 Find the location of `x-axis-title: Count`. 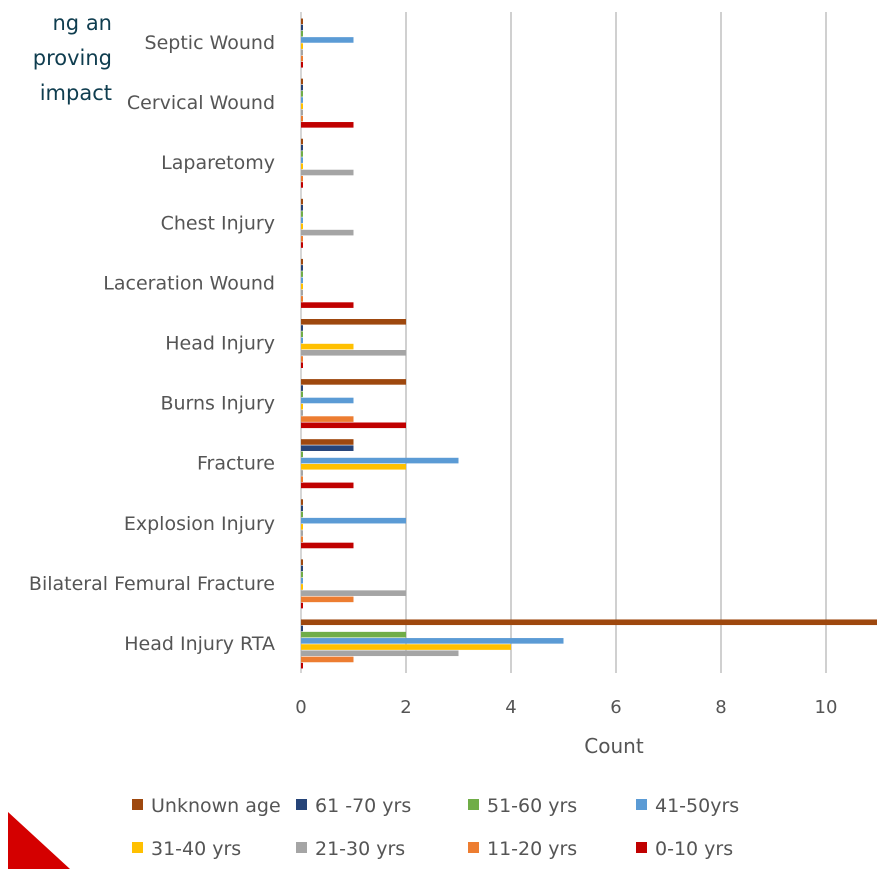

x-axis-title: Count is located at coordinates (614, 746).